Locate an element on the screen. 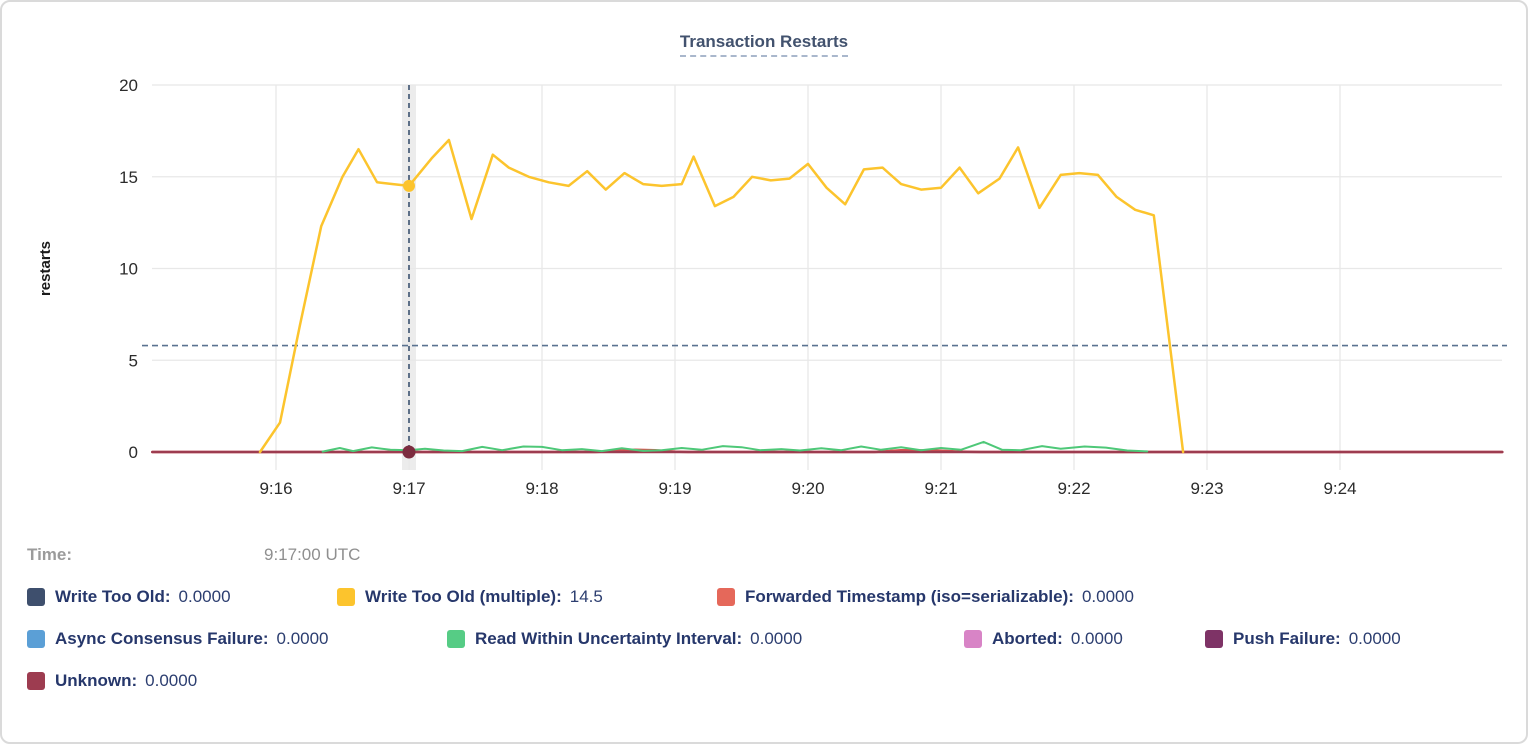 This screenshot has height=744, width=1528. x-tick-label: 9:21 is located at coordinates (940, 488).